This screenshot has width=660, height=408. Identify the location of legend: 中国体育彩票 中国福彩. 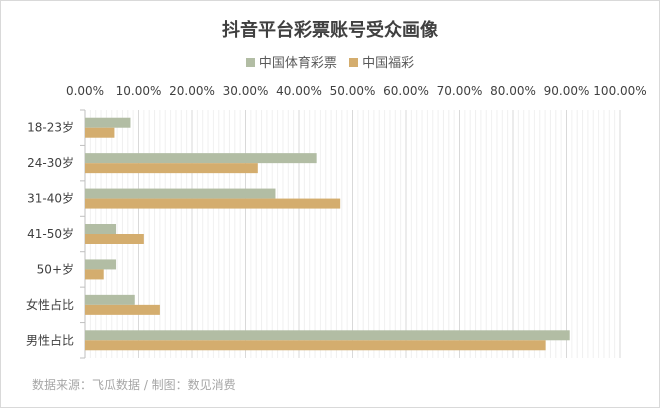
(330, 61).